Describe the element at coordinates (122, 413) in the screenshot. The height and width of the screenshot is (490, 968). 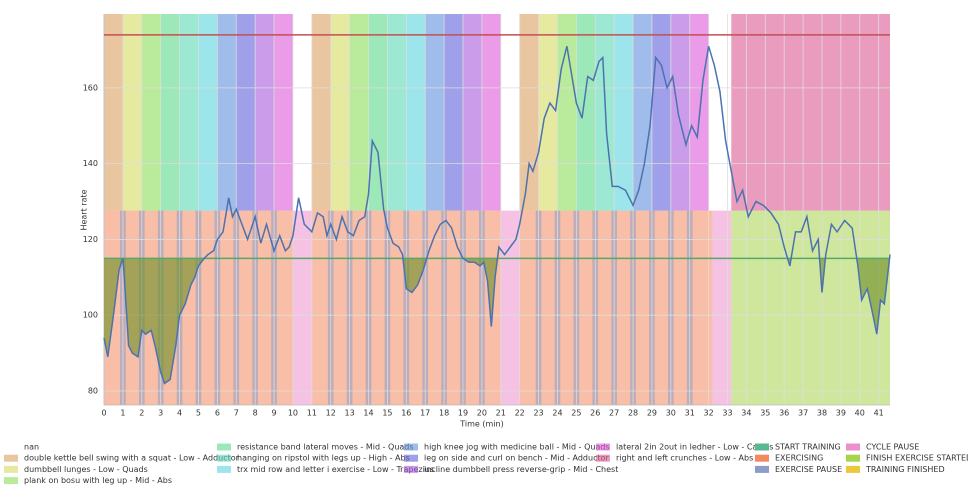
I see `x-tick-label: 1` at that location.